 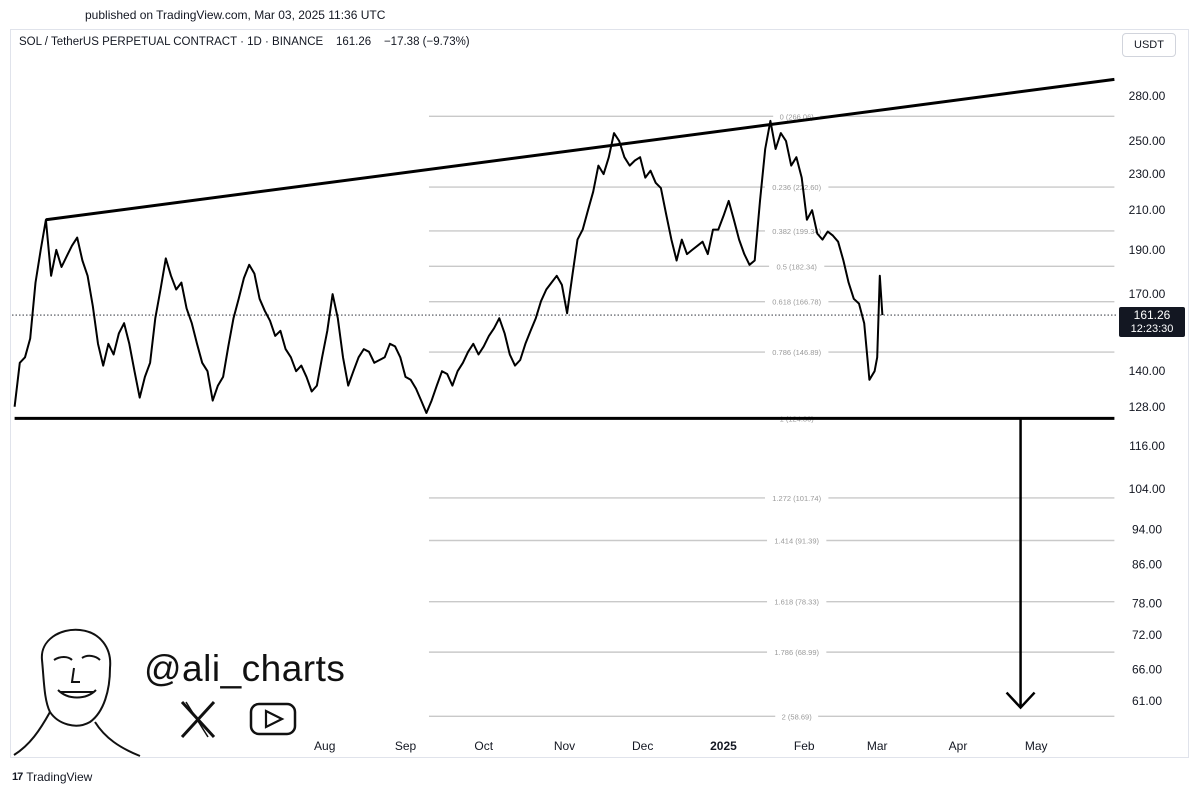 What do you see at coordinates (483, 746) in the screenshot?
I see `x-tick-label: Oct` at bounding box center [483, 746].